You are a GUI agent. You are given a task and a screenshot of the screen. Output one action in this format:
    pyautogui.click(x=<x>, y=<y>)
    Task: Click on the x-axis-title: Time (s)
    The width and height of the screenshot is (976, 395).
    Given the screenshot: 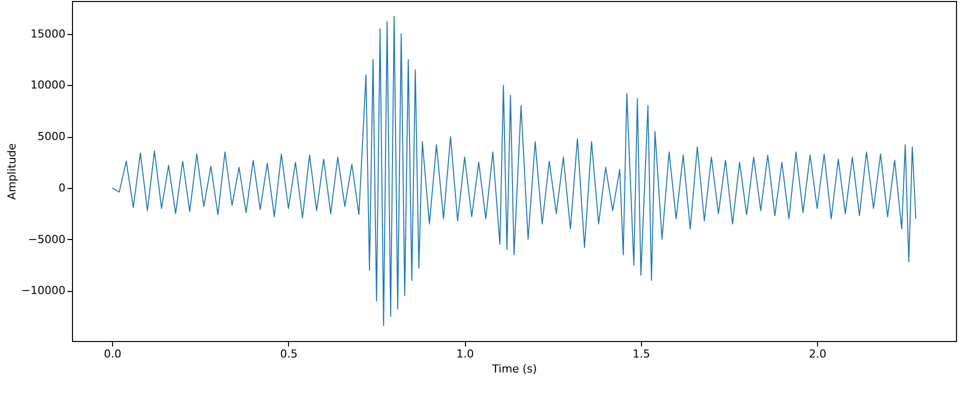 What is the action you would take?
    pyautogui.click(x=514, y=369)
    